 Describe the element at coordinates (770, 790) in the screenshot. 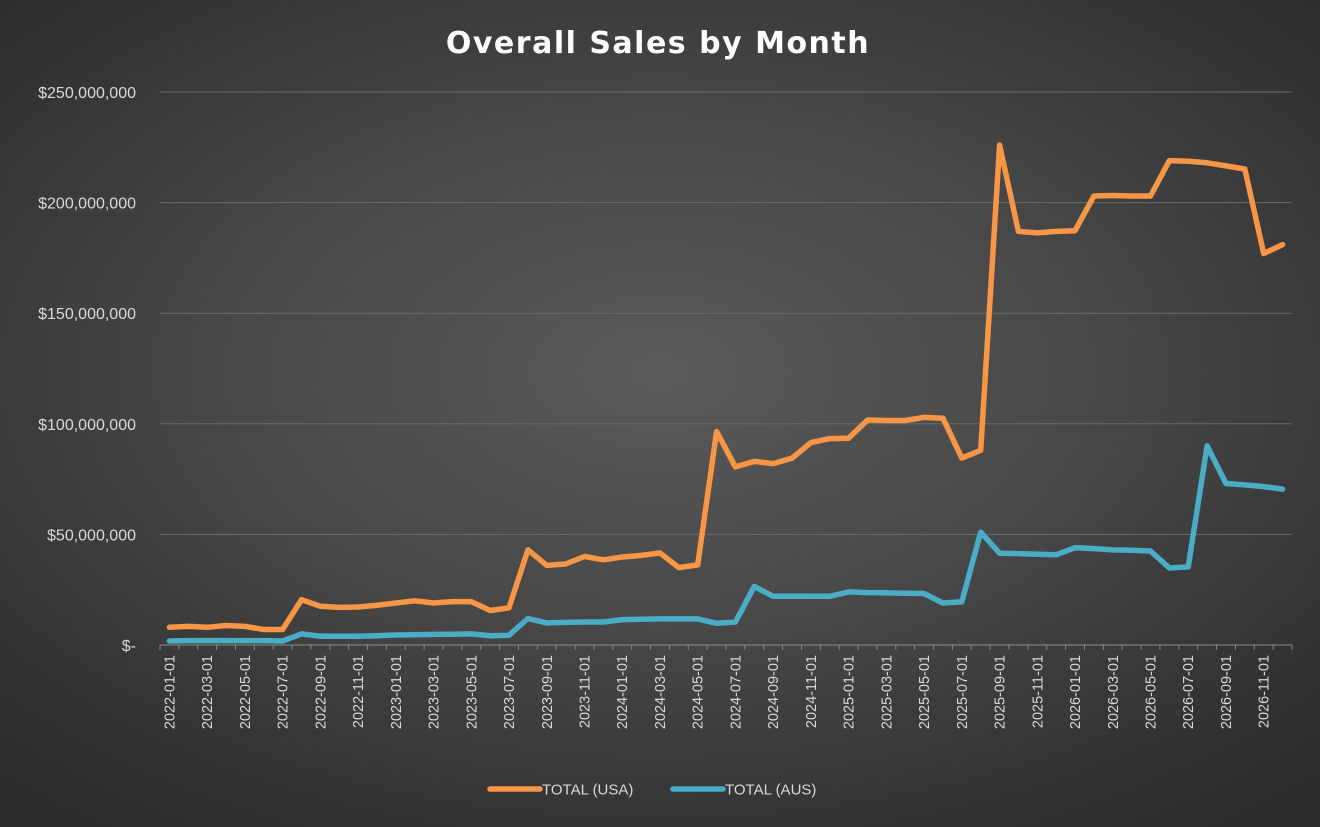

I see `legend-label: TOTAL (AUS)` at that location.